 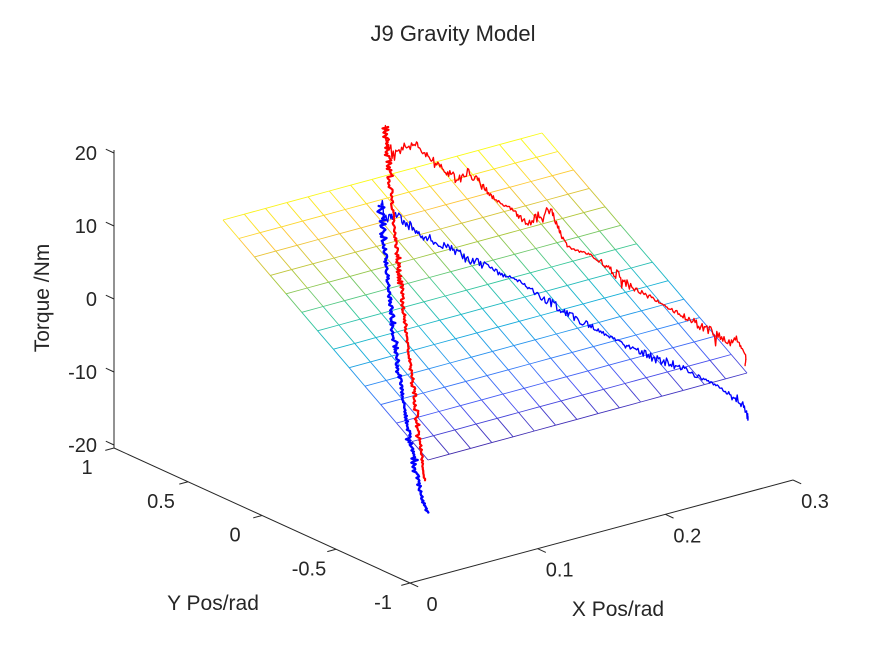 I want to click on series-blue-line, so click(x=564, y=310).